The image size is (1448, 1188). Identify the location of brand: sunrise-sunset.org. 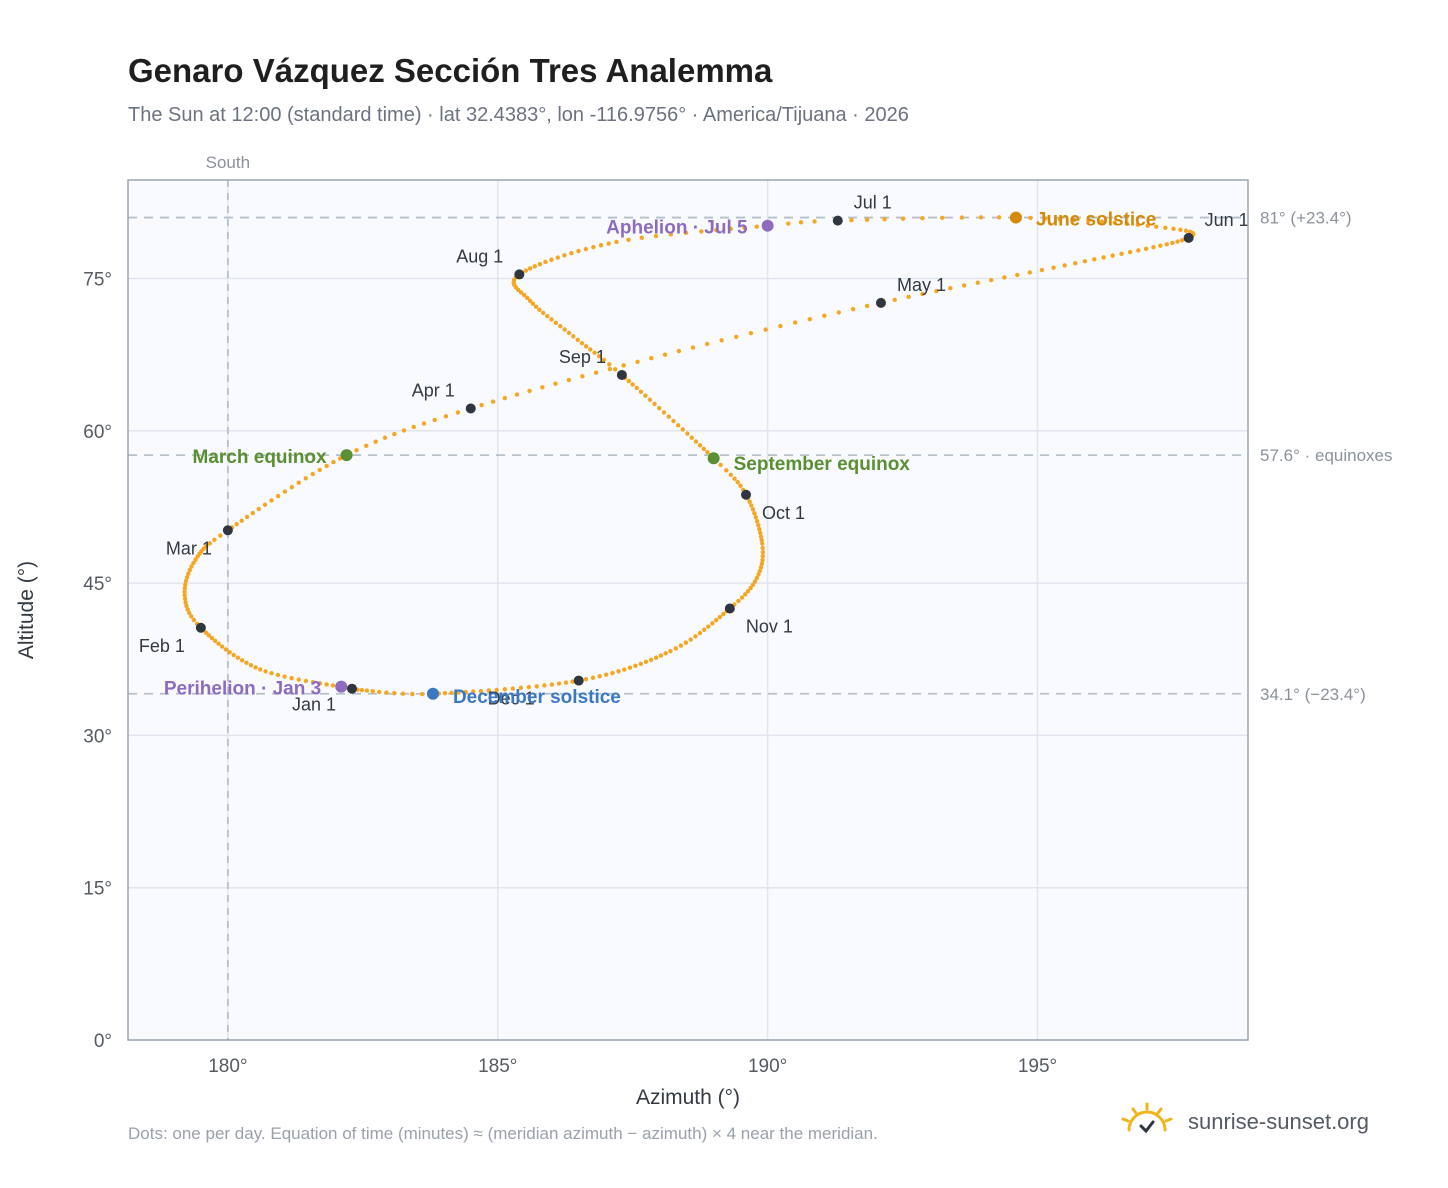
(1244, 1121).